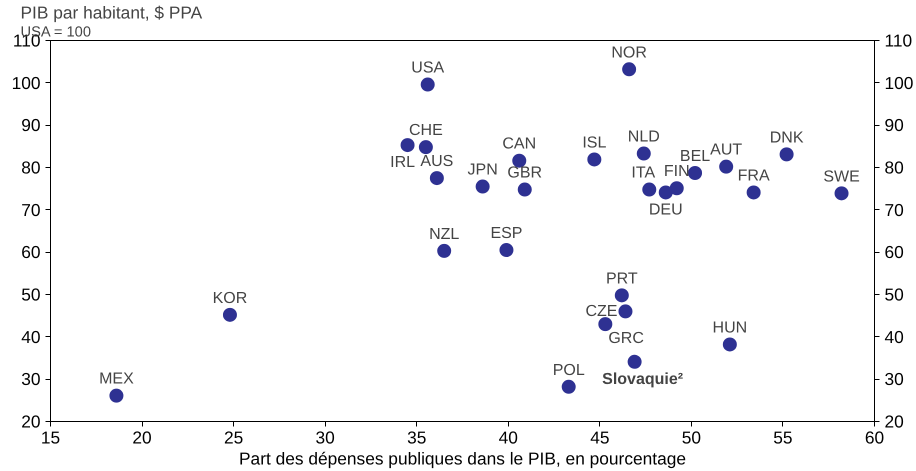  Describe the element at coordinates (874, 438) in the screenshot. I see `x-tick-label: 60` at that location.